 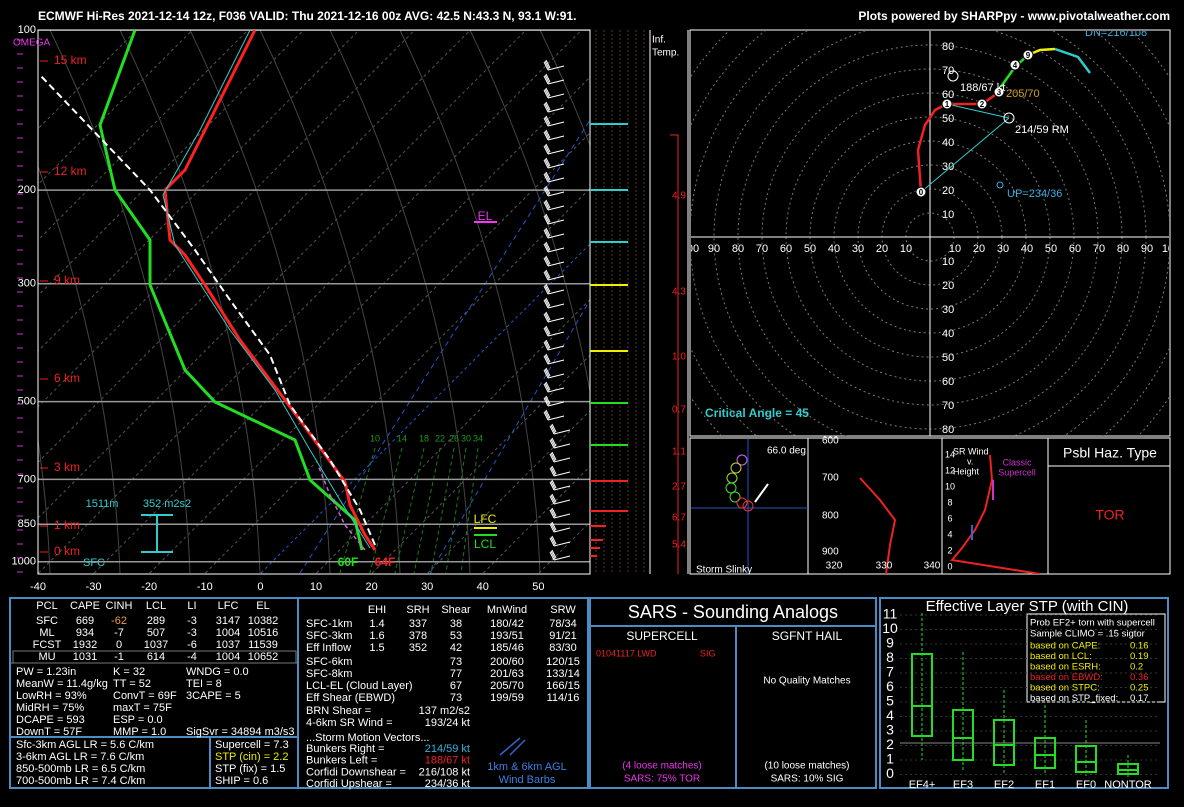 I want to click on stp-ytick: 8, so click(x=890, y=657).